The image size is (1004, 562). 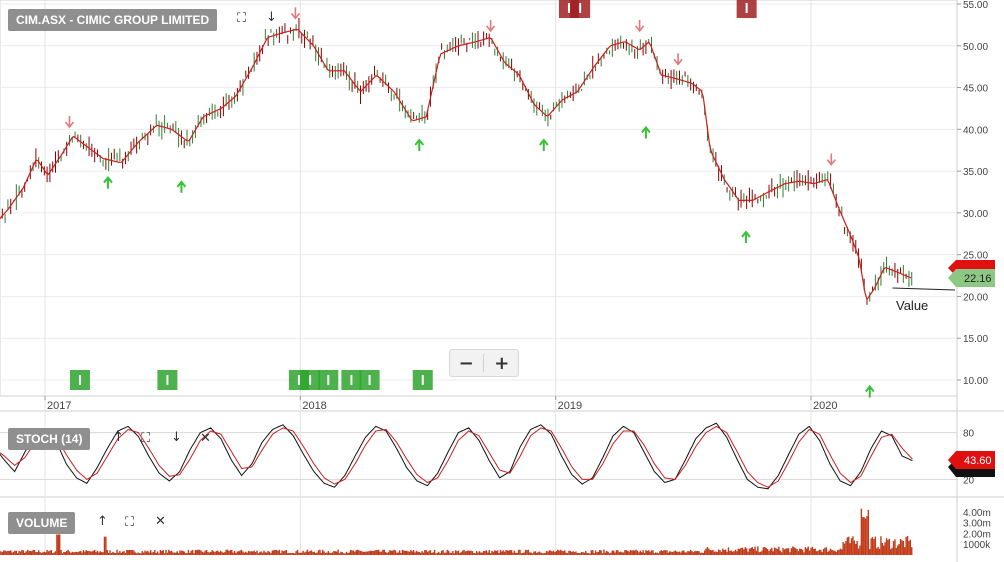 What do you see at coordinates (975, 5) in the screenshot?
I see `price-tick-label: 55.00` at bounding box center [975, 5].